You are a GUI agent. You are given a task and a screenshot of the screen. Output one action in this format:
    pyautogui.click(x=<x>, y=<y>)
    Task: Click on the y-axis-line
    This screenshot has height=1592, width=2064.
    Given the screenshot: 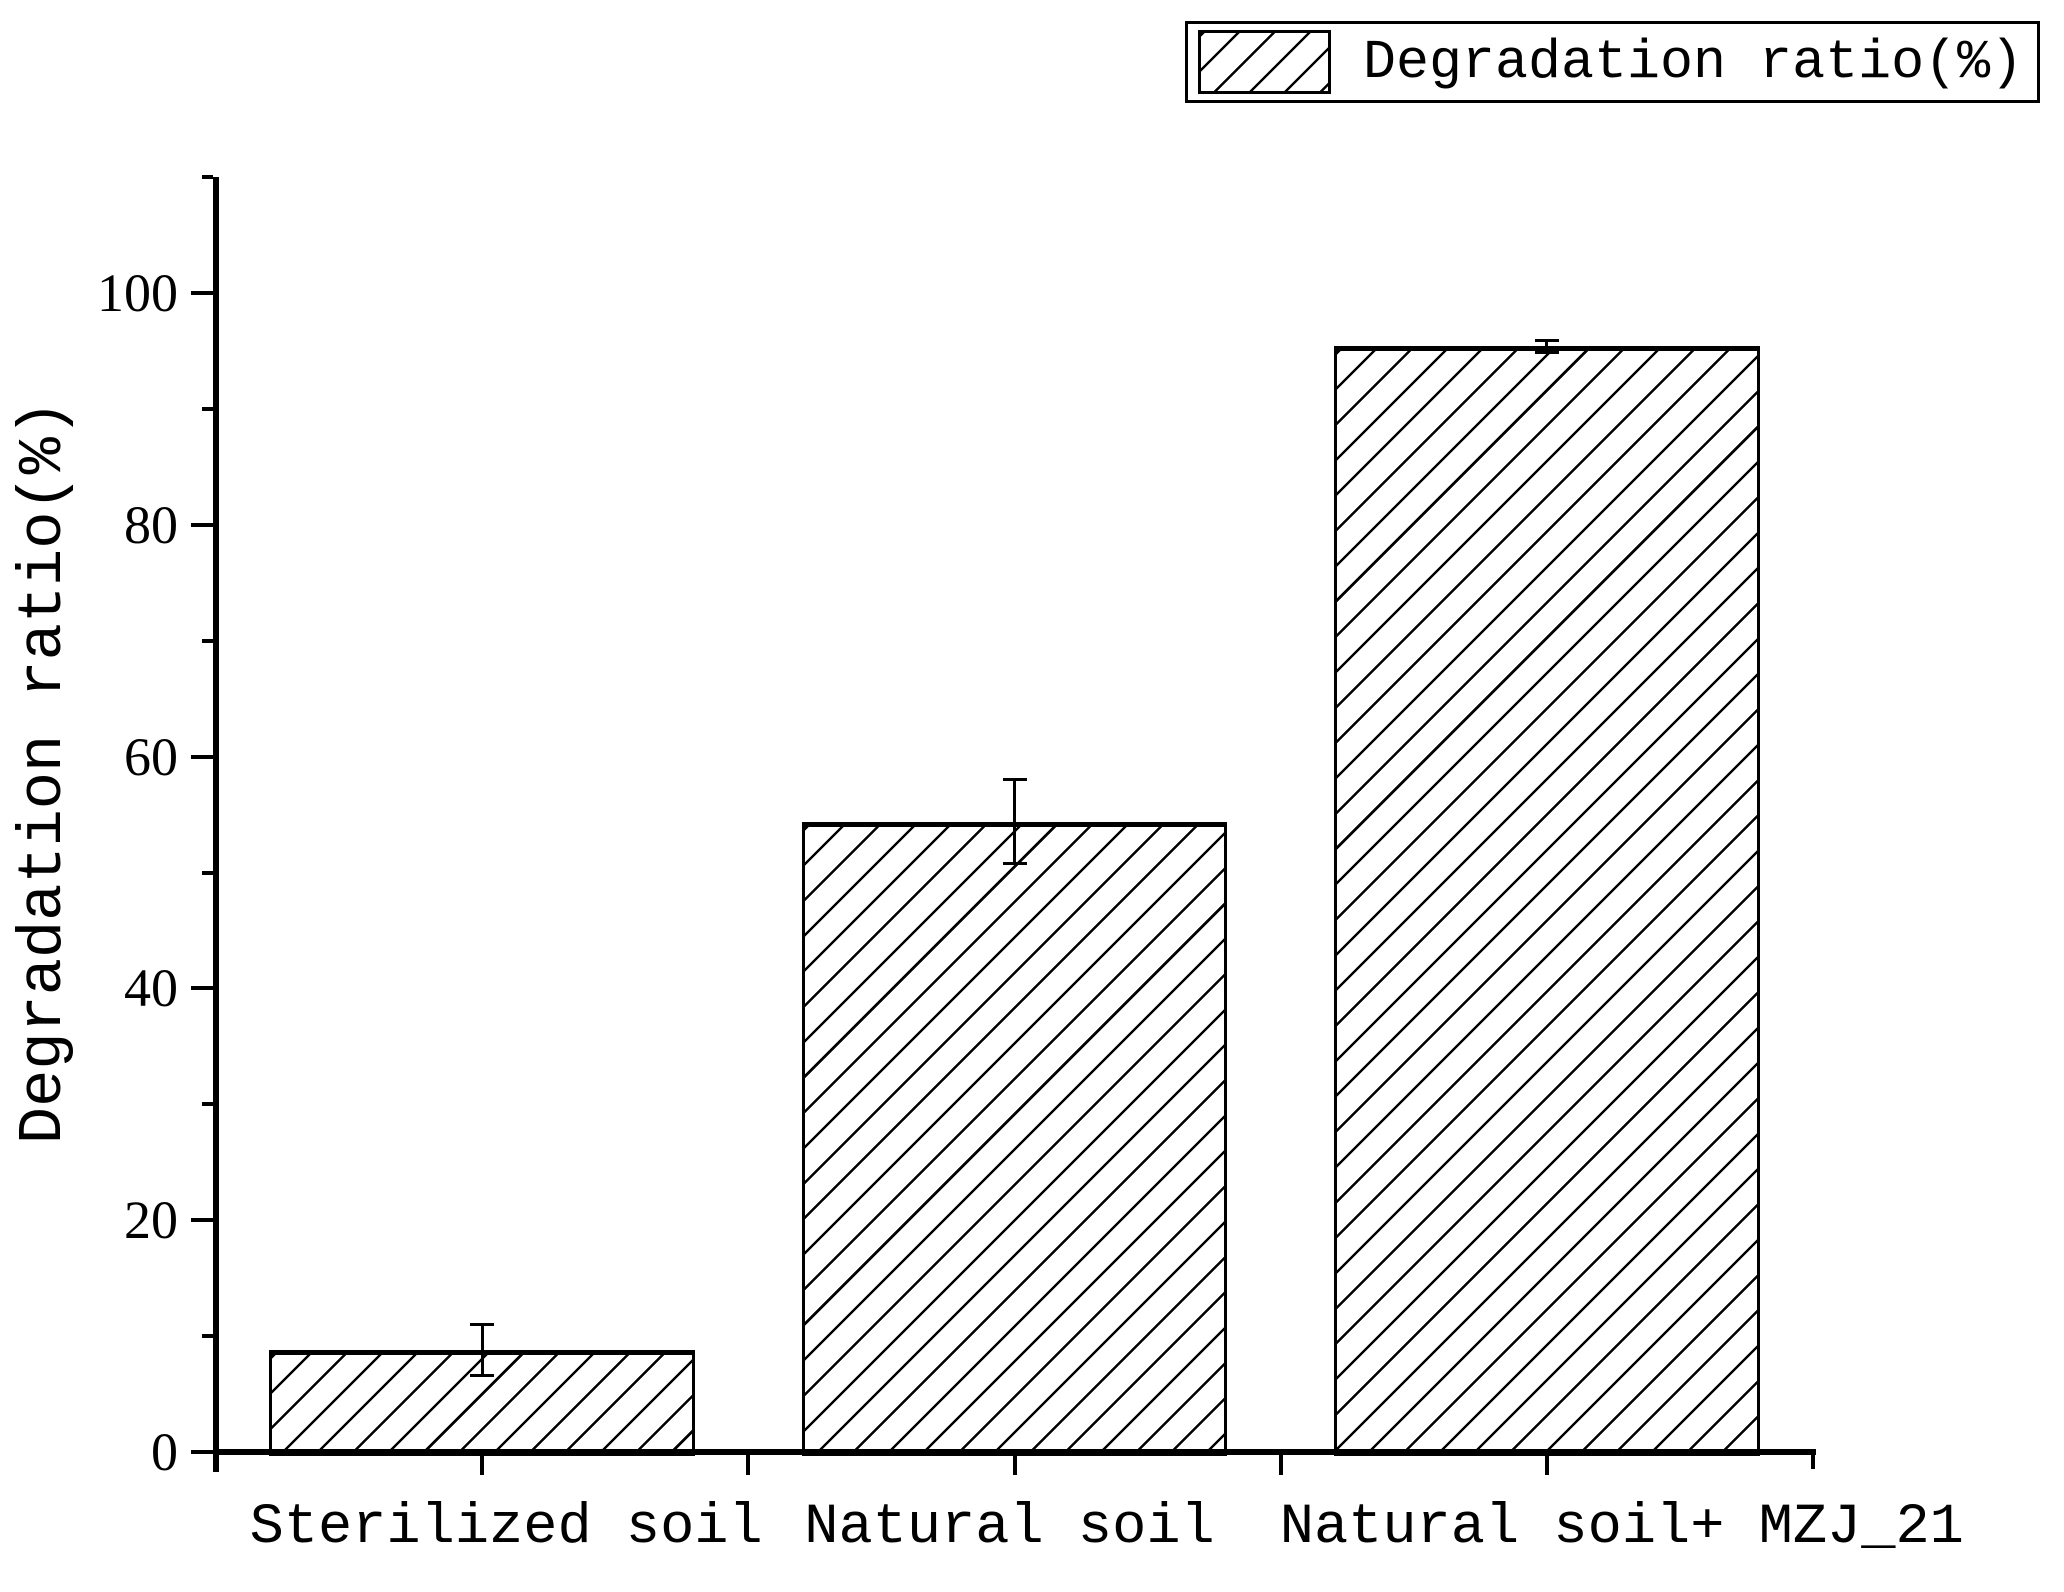 What is the action you would take?
    pyautogui.click(x=216, y=824)
    